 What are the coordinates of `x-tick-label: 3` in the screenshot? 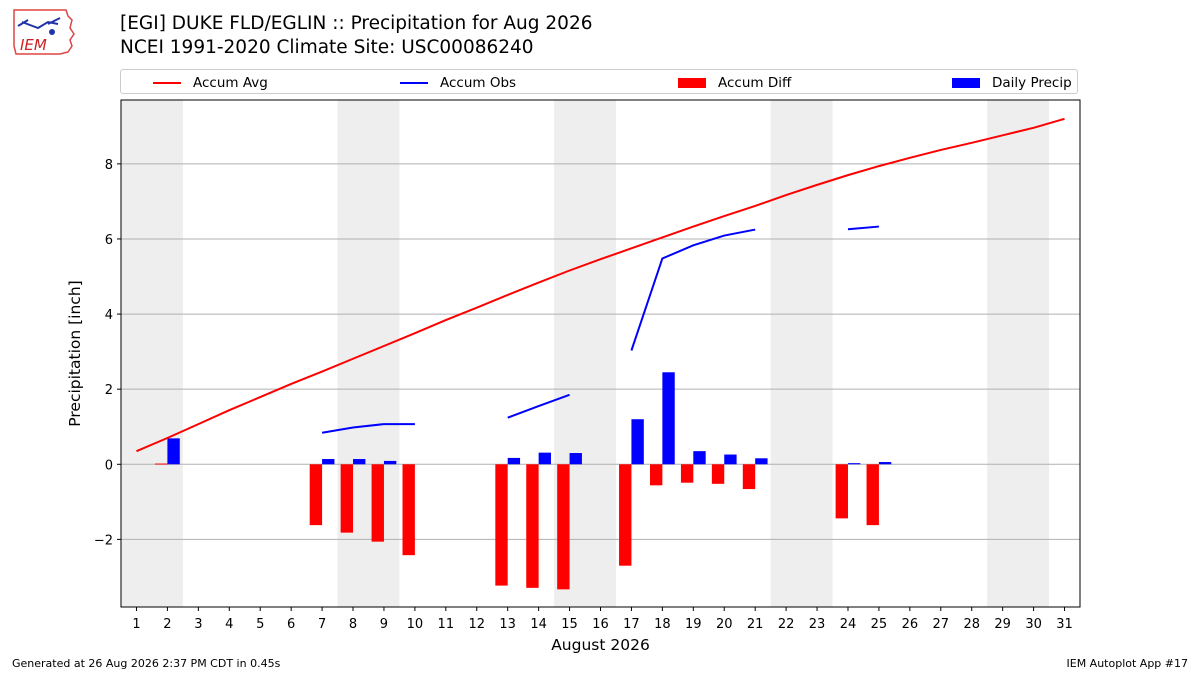 It's located at (198, 624).